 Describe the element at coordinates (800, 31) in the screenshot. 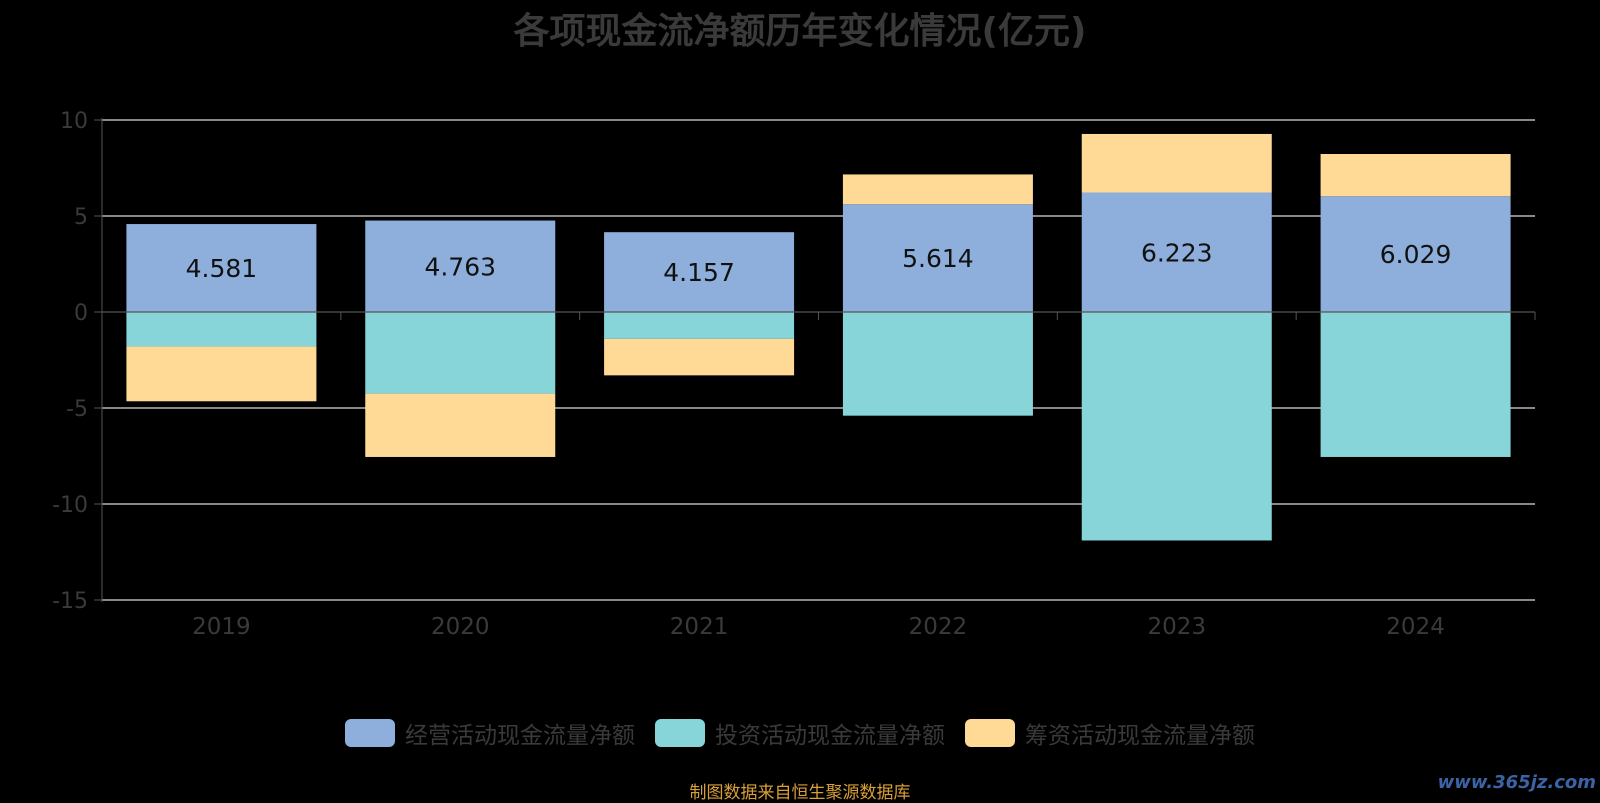

I see `chart-title: 各项现金流净额历年变化情况(亿元)` at that location.